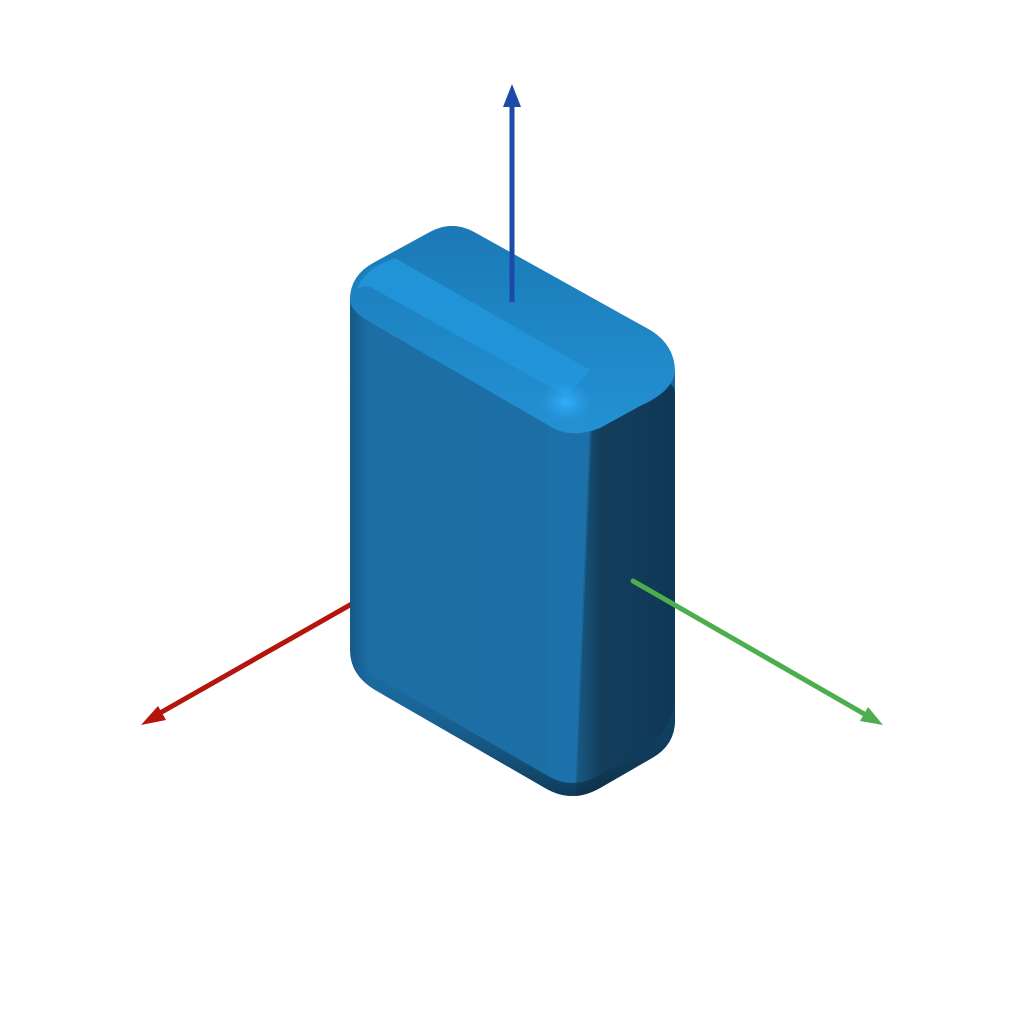 This screenshot has width=1024, height=1024. What do you see at coordinates (756, 651) in the screenshot?
I see `y-axis` at bounding box center [756, 651].